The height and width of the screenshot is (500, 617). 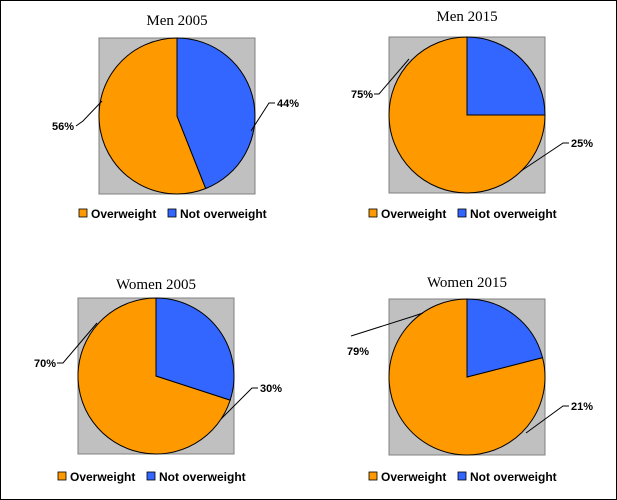 I want to click on chart-title: Men 2015, so click(x=466, y=17).